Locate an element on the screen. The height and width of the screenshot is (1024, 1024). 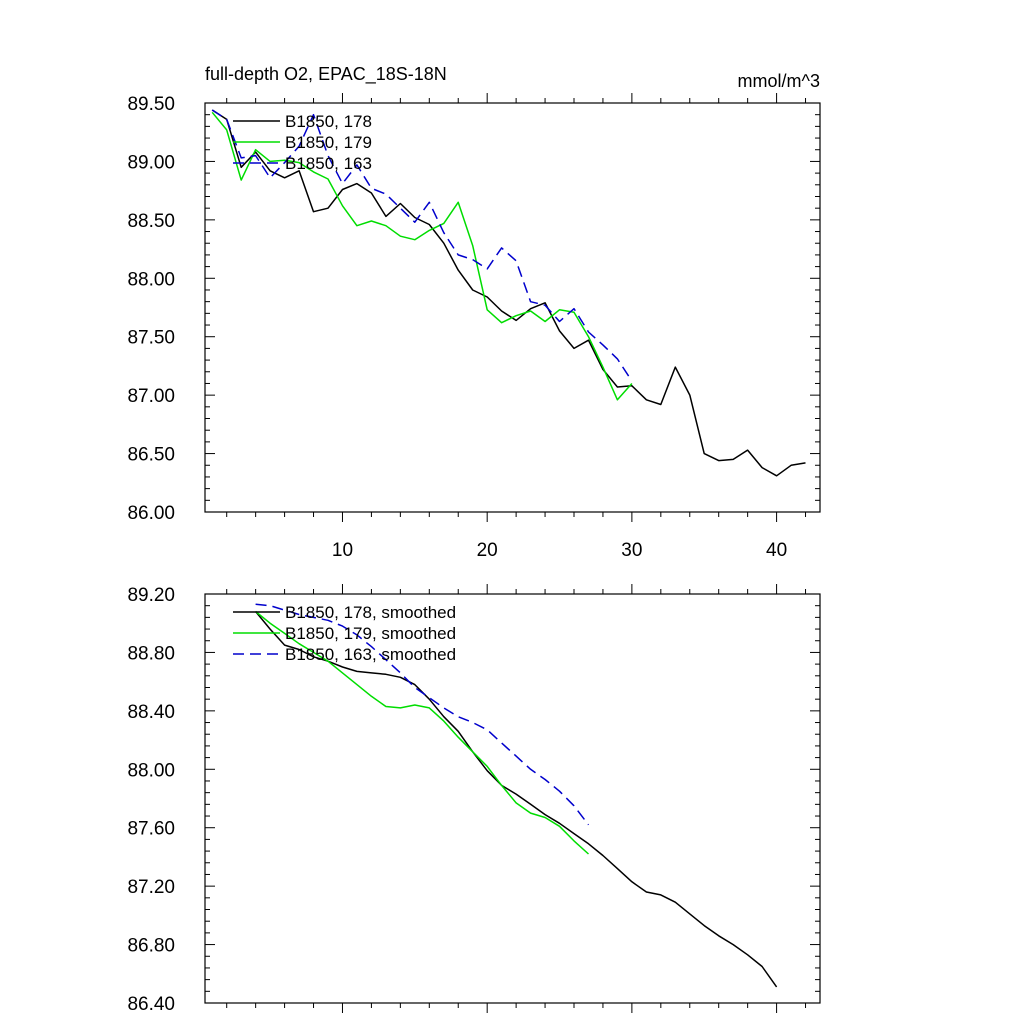
x-tick-label: 20 is located at coordinates (487, 550).